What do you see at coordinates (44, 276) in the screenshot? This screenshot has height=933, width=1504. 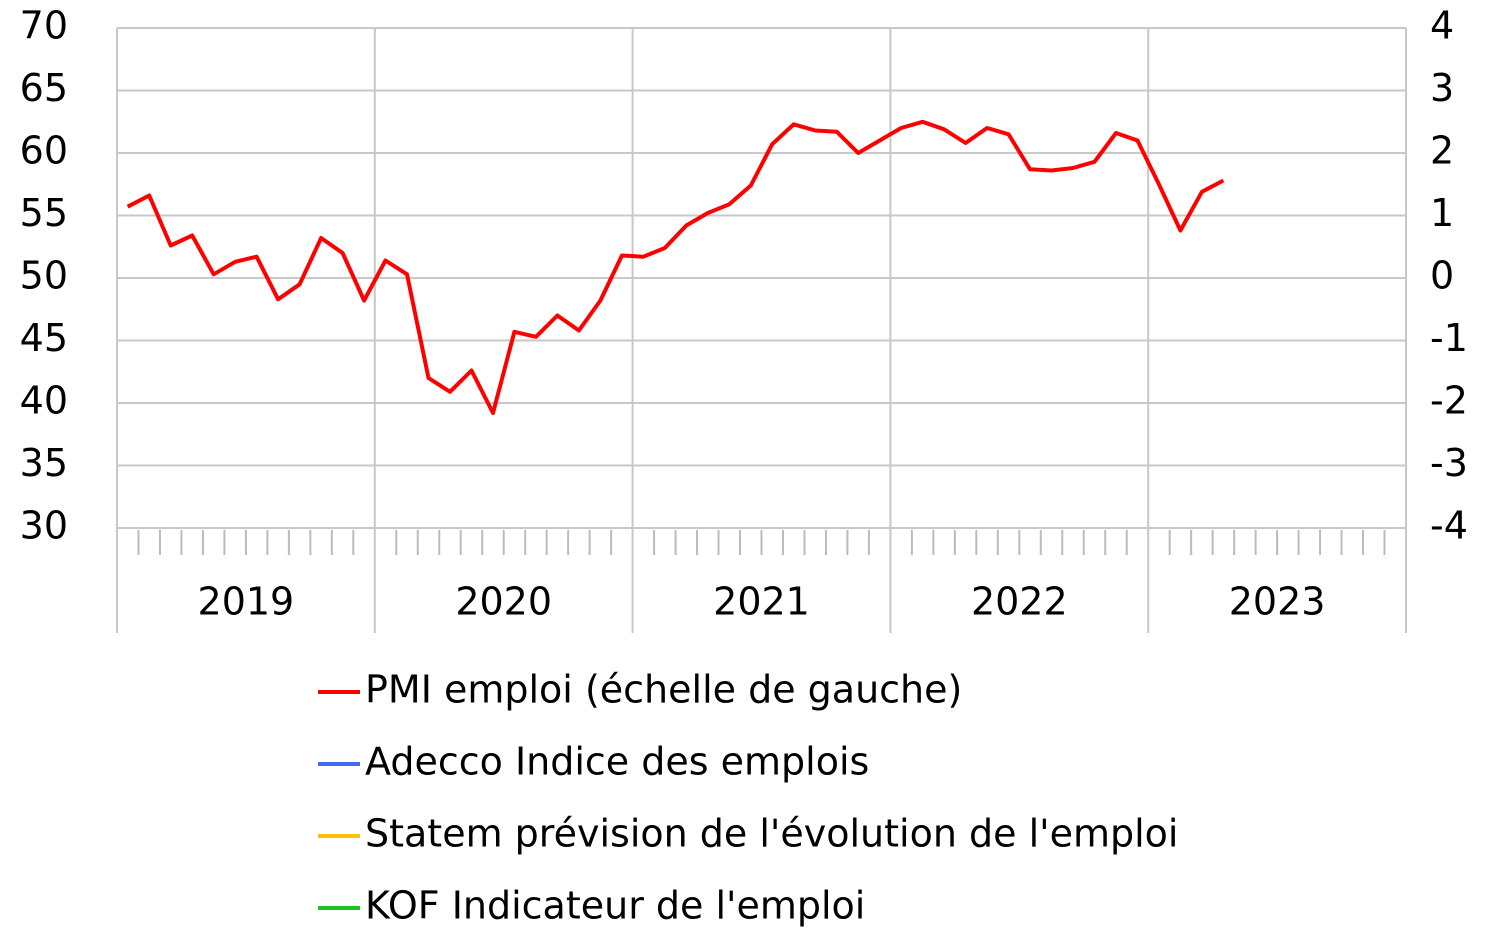 I see `y-tick-label: 50` at bounding box center [44, 276].